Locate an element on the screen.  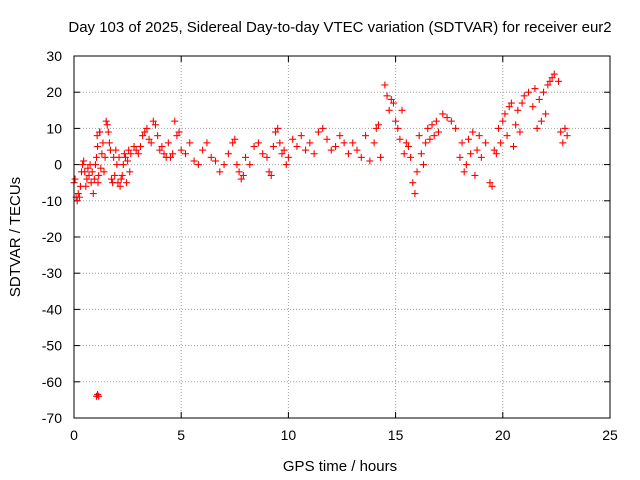
y-tick-label: 30 is located at coordinates (54, 56).